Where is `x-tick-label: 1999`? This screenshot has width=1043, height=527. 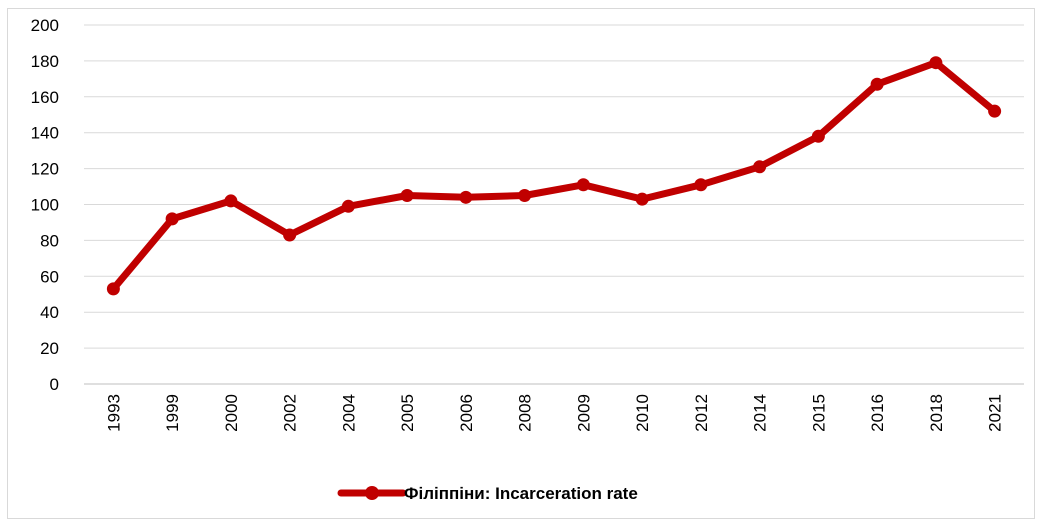 x-tick-label: 1999 is located at coordinates (172, 413).